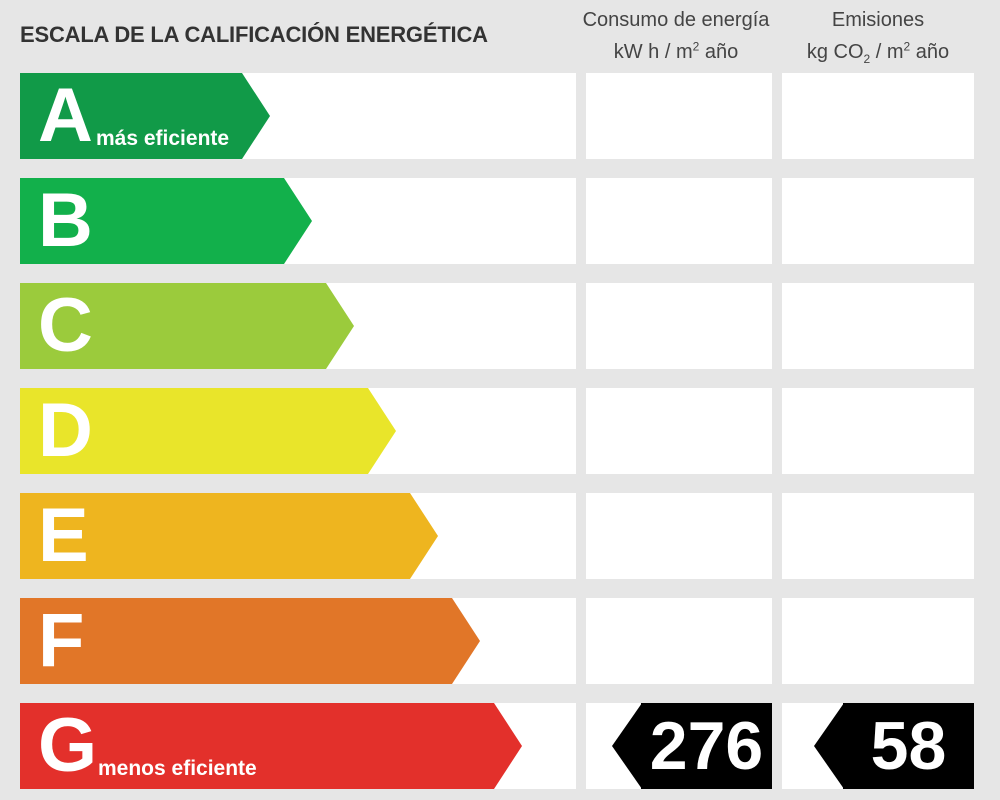 This screenshot has height=800, width=1000. I want to click on rating-letter: E, so click(63, 535).